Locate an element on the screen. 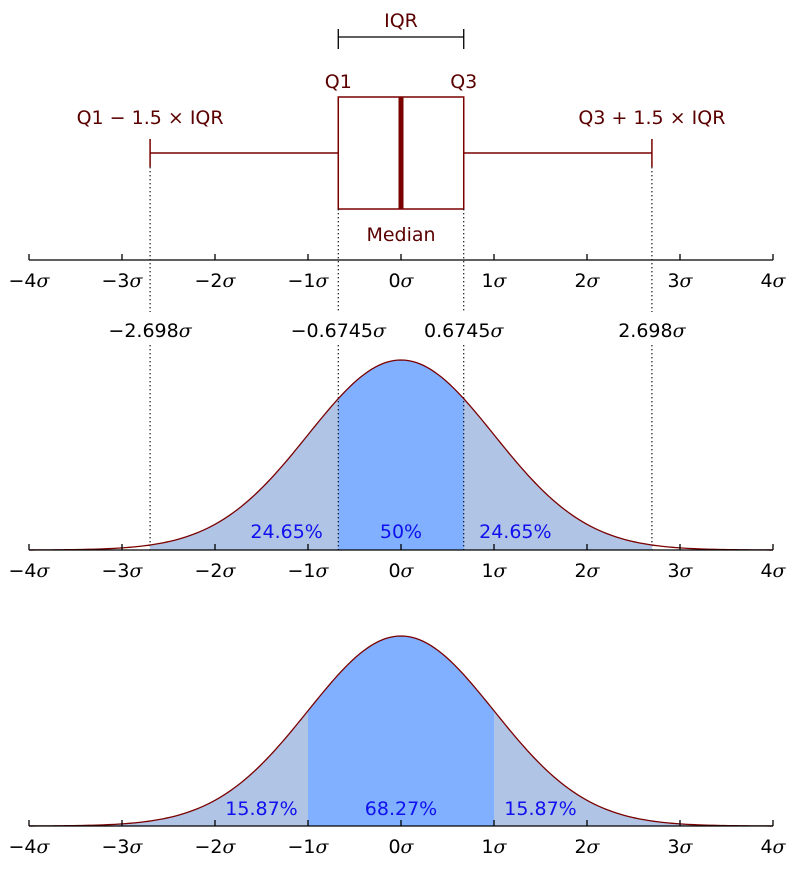  bottom-axis-tick-label: 2σ is located at coordinates (587, 847).